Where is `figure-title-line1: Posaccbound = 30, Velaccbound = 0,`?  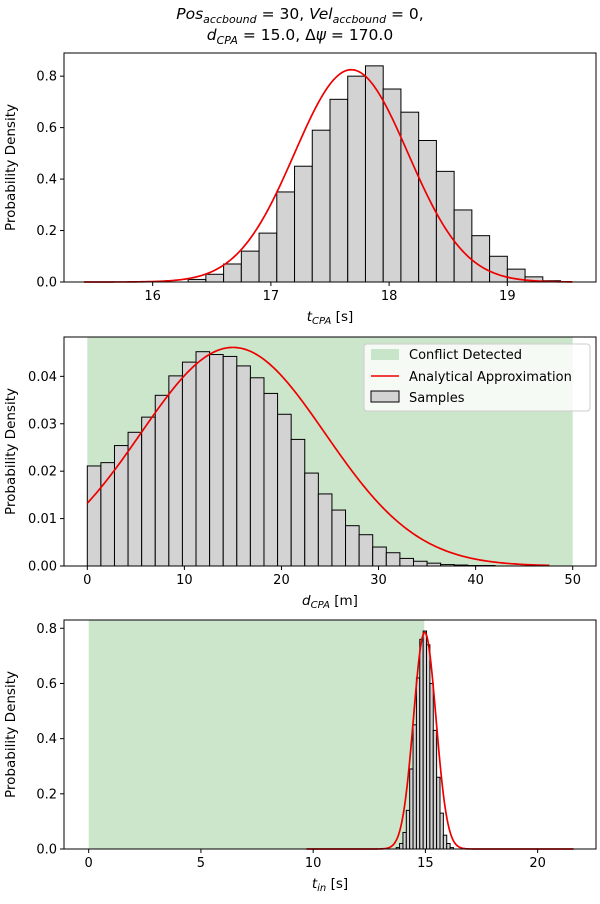 figure-title-line1: Posaccbound = 30, Velaccbound = 0, is located at coordinates (299, 15).